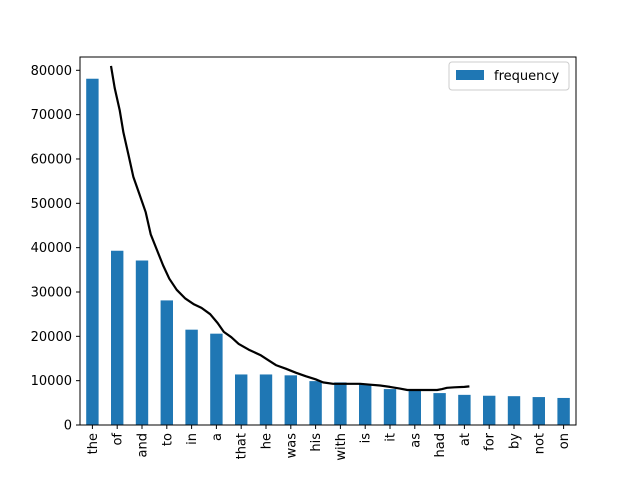  What do you see at coordinates (166, 362) in the screenshot?
I see `bar-to` at bounding box center [166, 362].